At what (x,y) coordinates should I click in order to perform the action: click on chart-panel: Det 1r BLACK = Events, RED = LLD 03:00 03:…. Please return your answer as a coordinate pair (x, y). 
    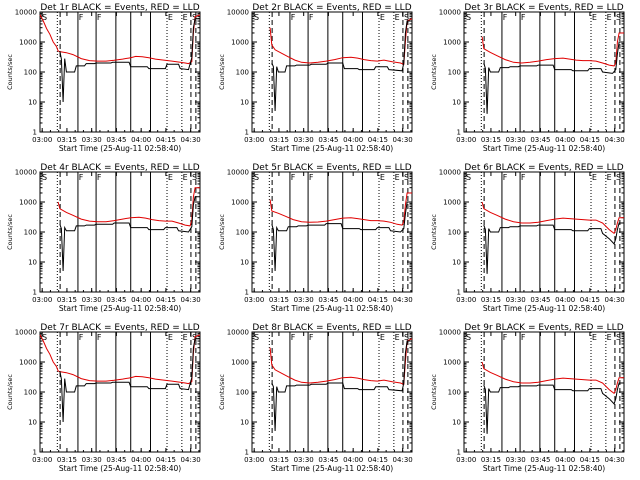
    Looking at the image, I should click on (103, 78).